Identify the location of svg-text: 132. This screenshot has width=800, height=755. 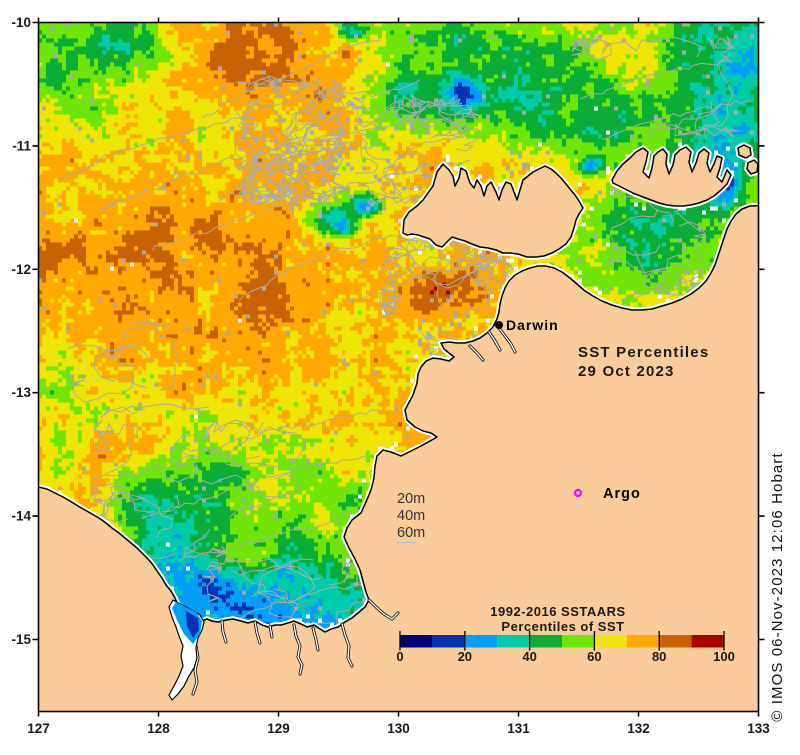
(638, 728).